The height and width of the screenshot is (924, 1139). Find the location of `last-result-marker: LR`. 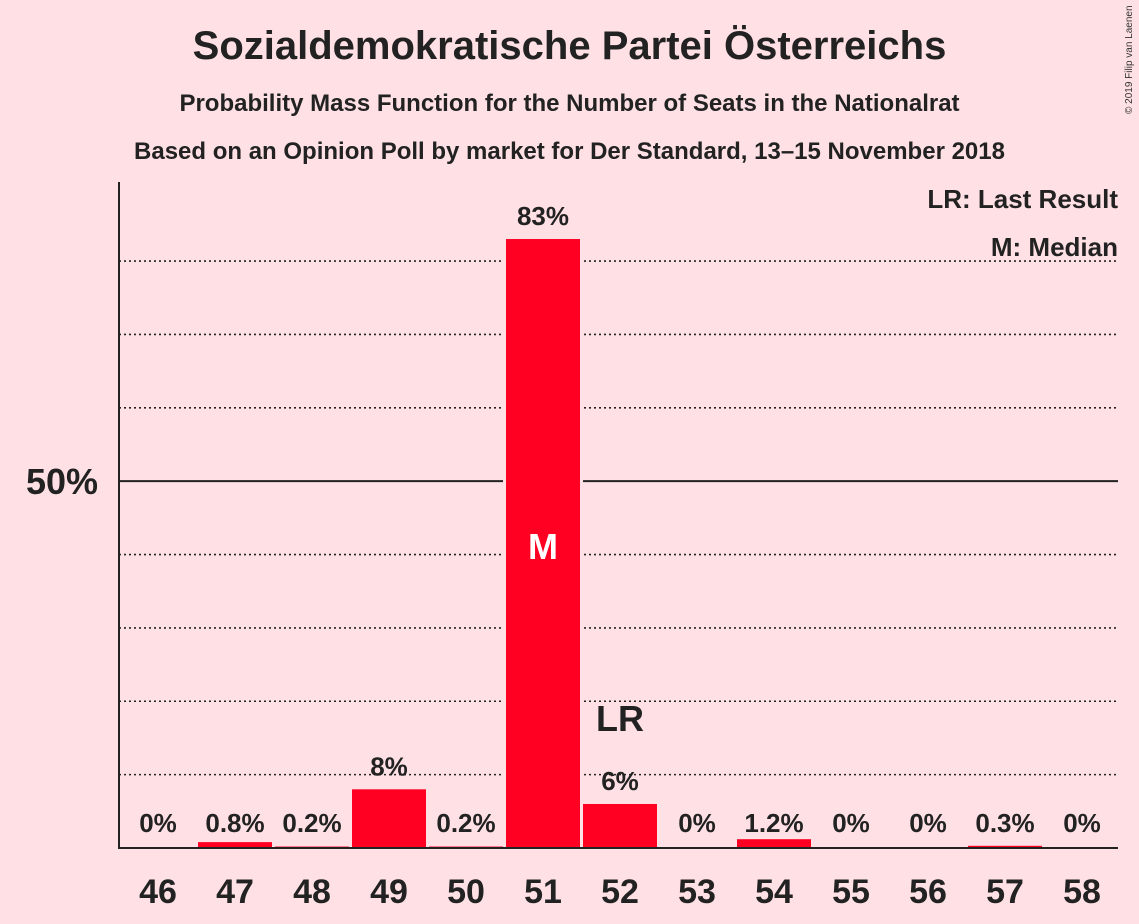

last-result-marker: LR is located at coordinates (620, 718).